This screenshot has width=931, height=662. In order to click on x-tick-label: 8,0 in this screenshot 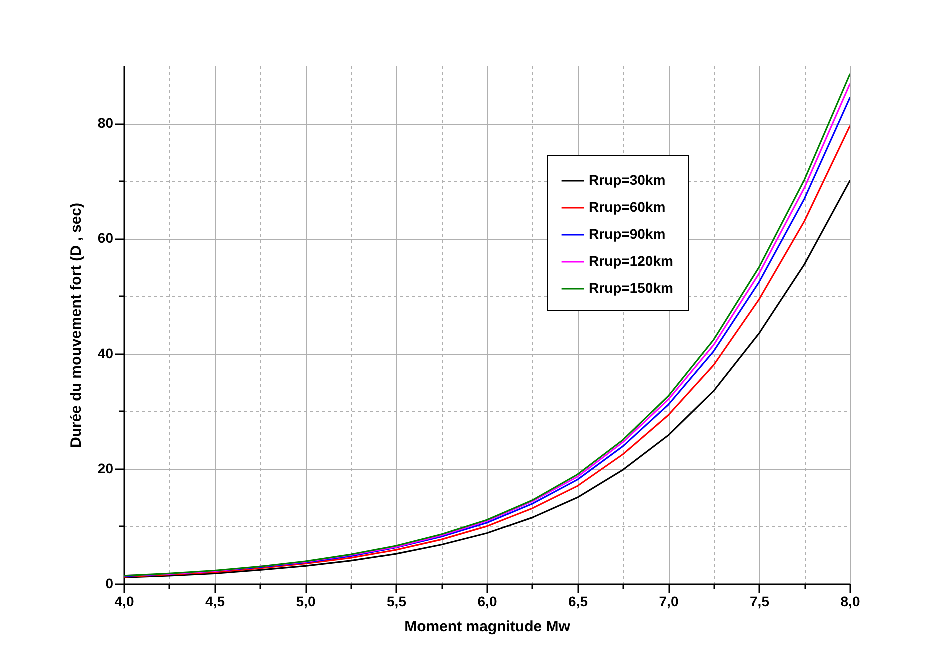, I will do `click(850, 602)`.